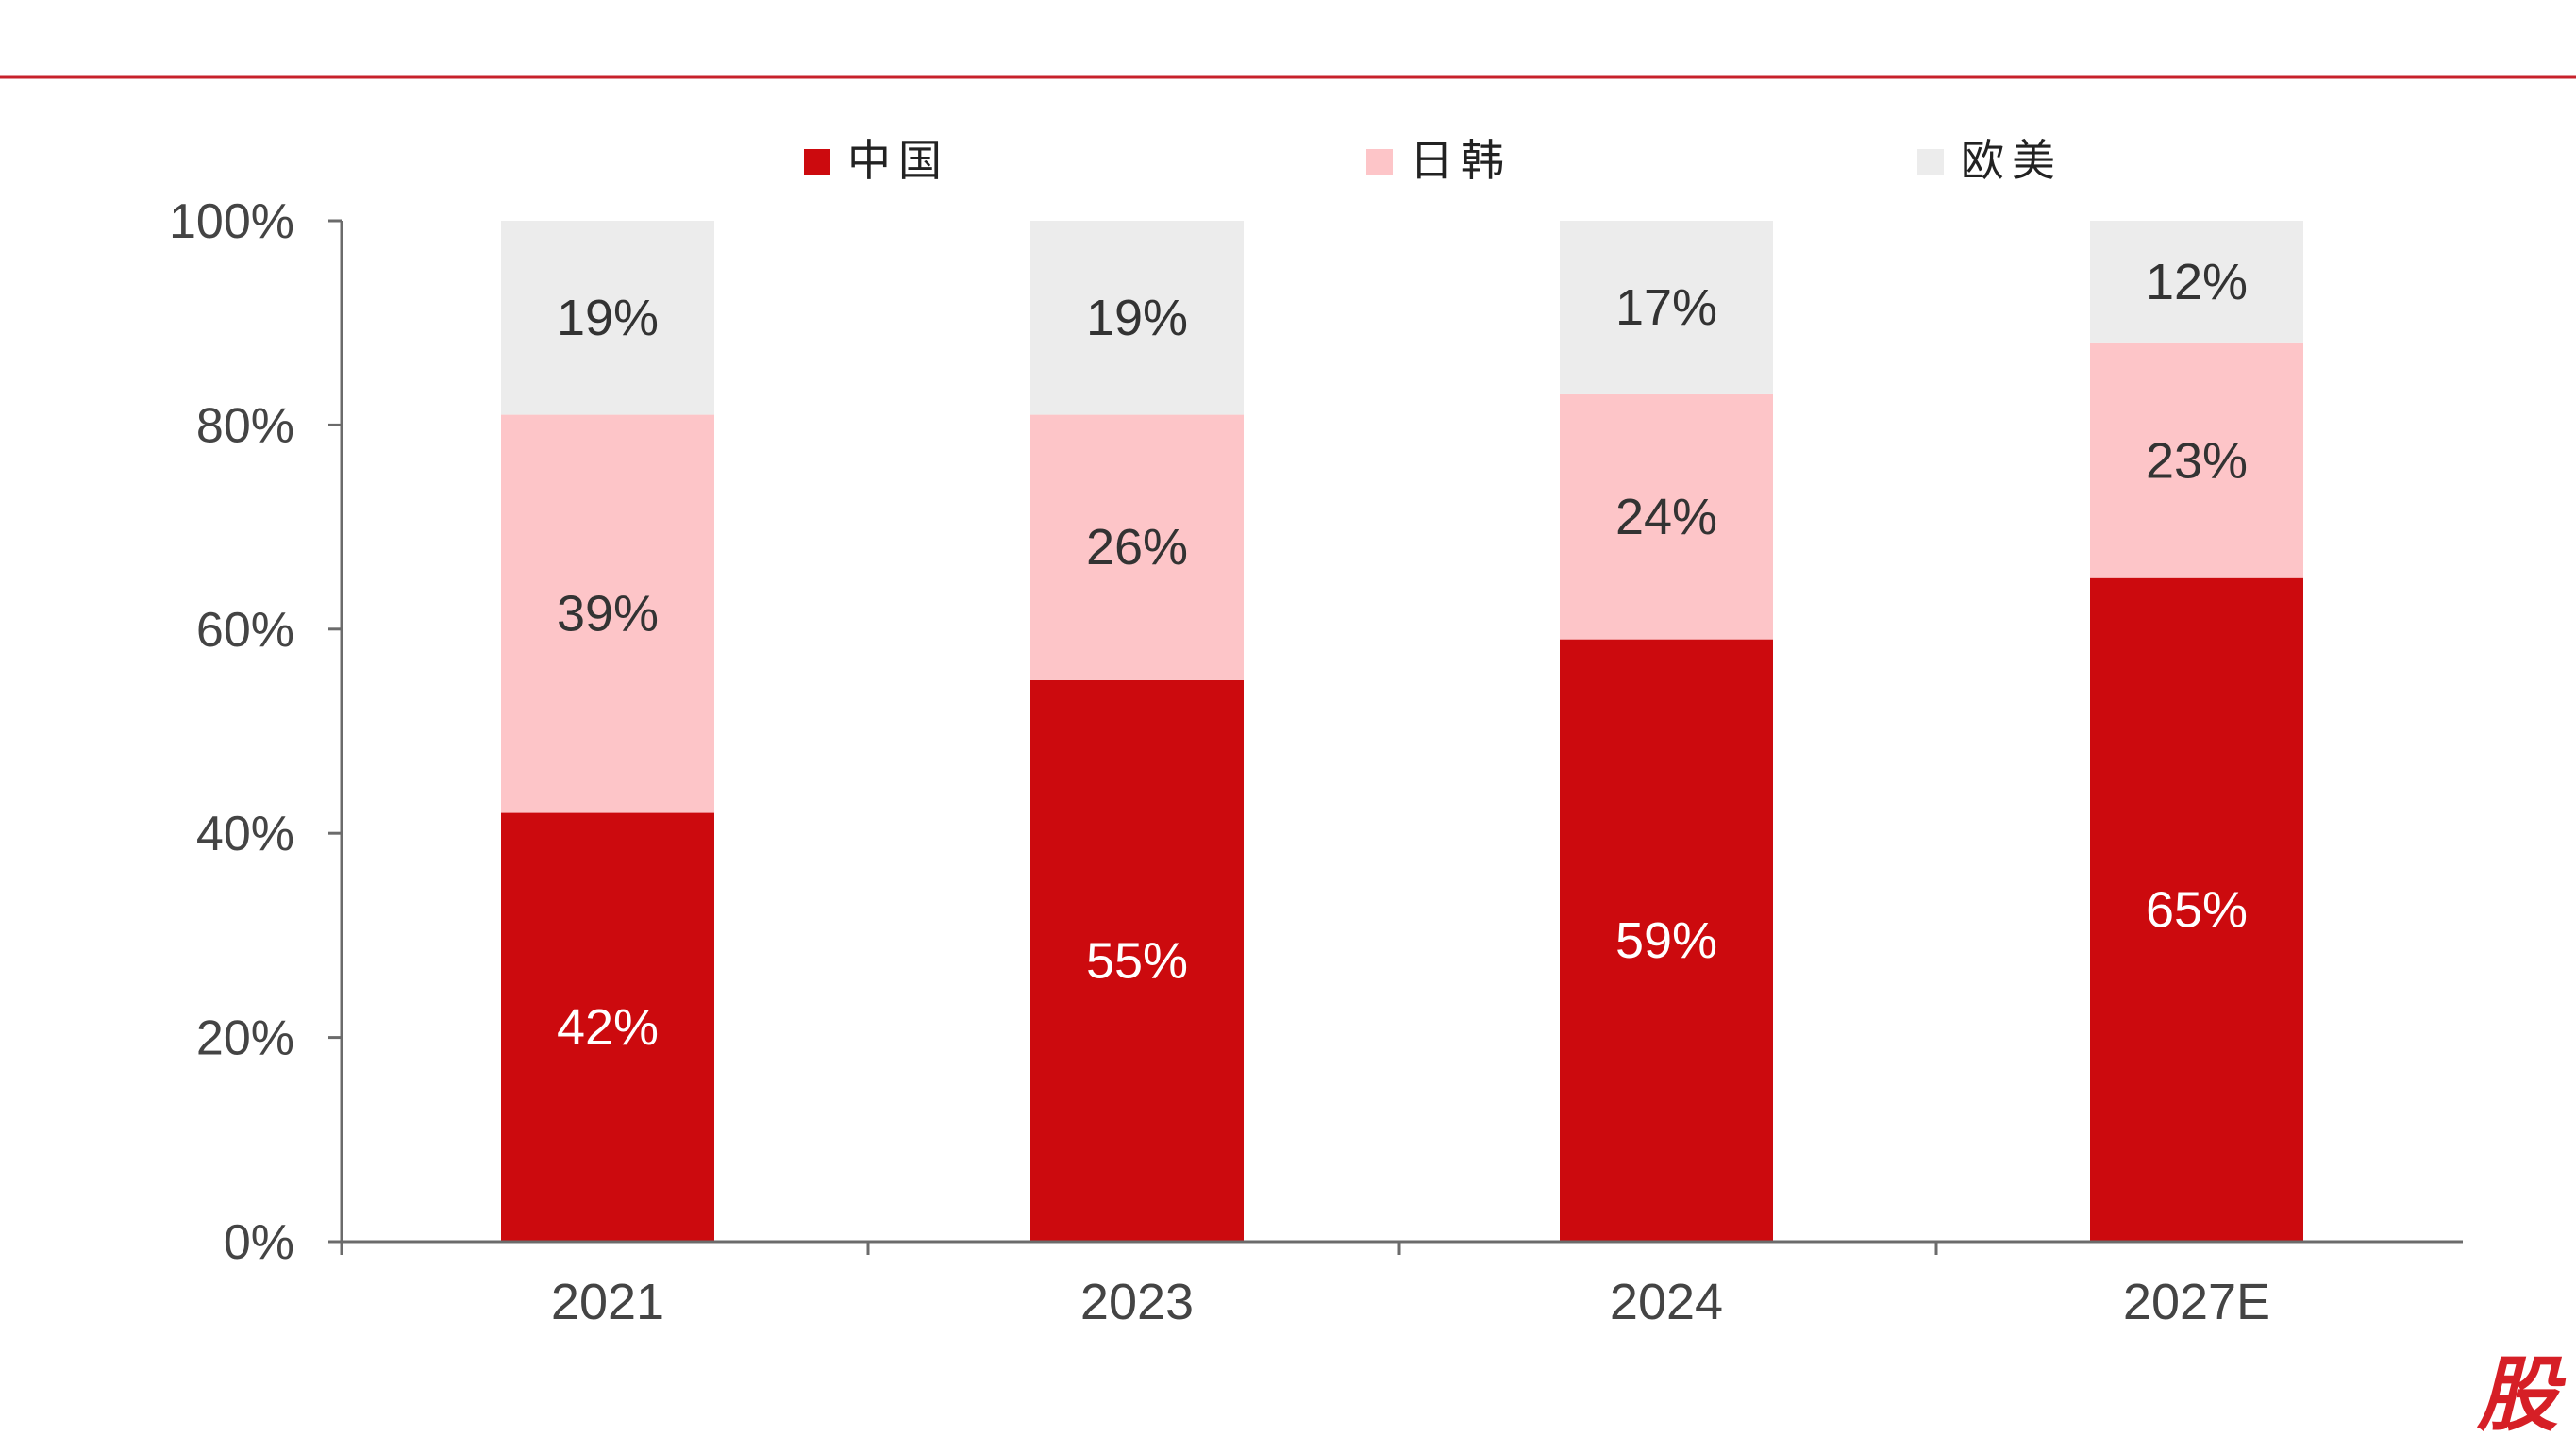  What do you see at coordinates (245, 426) in the screenshot?
I see `y-tick-label-4: 80%` at bounding box center [245, 426].